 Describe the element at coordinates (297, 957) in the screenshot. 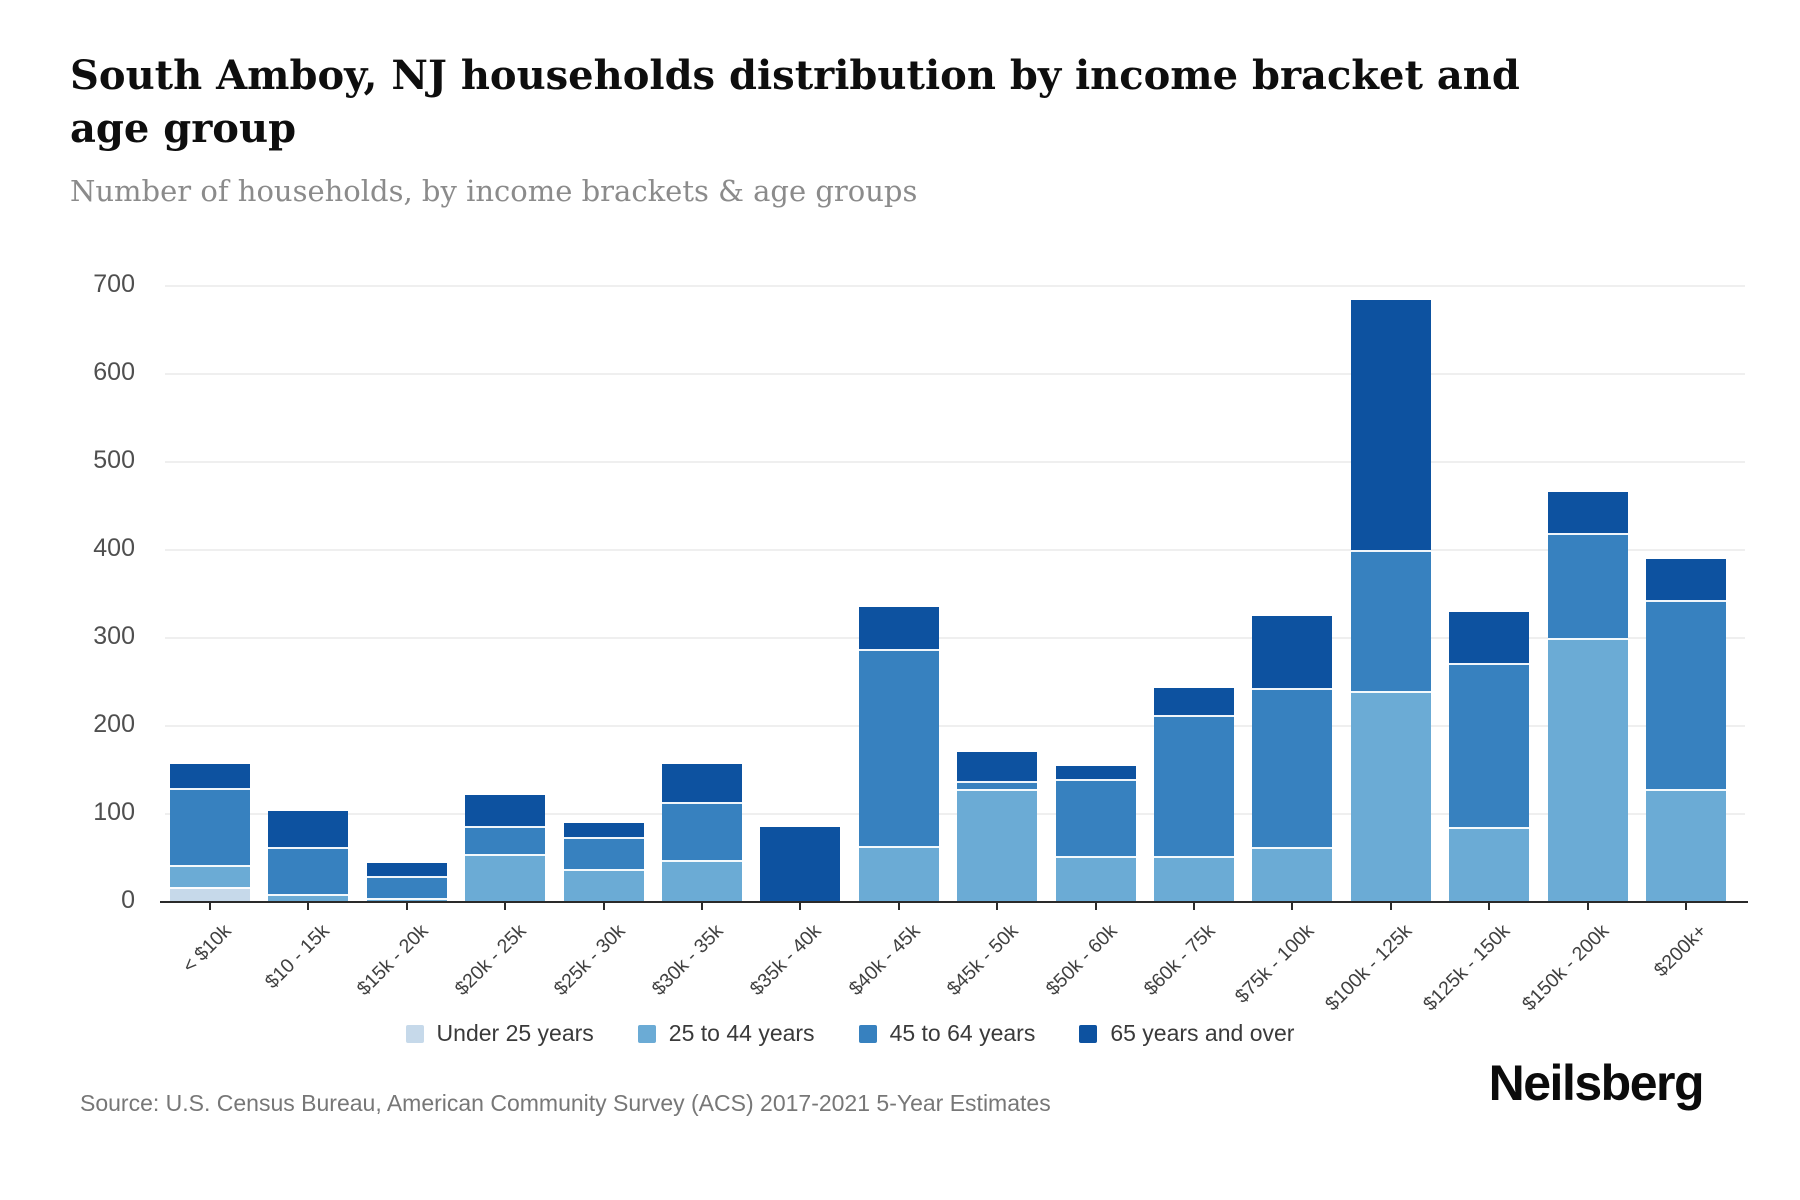

I see `x-axis-label: $10 - 15k` at that location.